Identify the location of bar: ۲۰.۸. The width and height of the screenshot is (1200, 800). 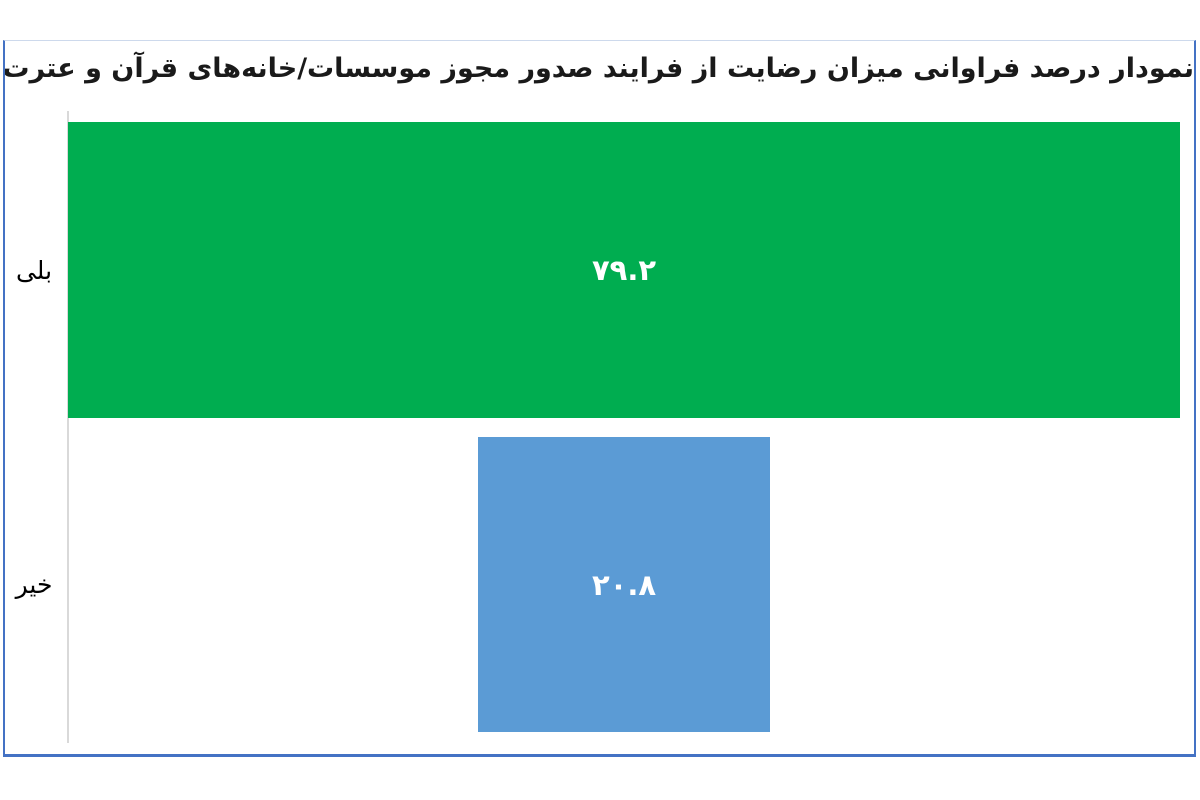
(624, 584).